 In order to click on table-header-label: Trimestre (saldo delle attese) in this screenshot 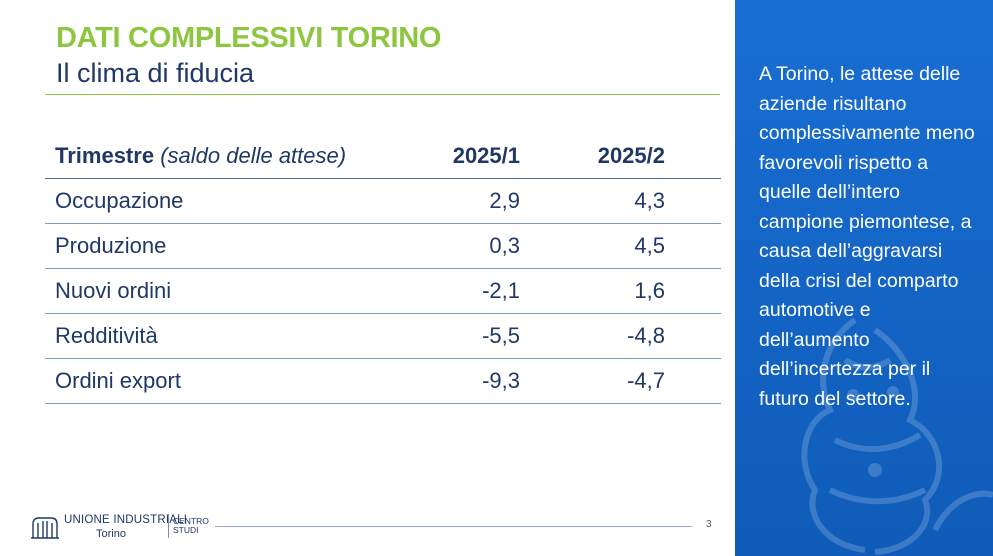, I will do `click(200, 156)`.